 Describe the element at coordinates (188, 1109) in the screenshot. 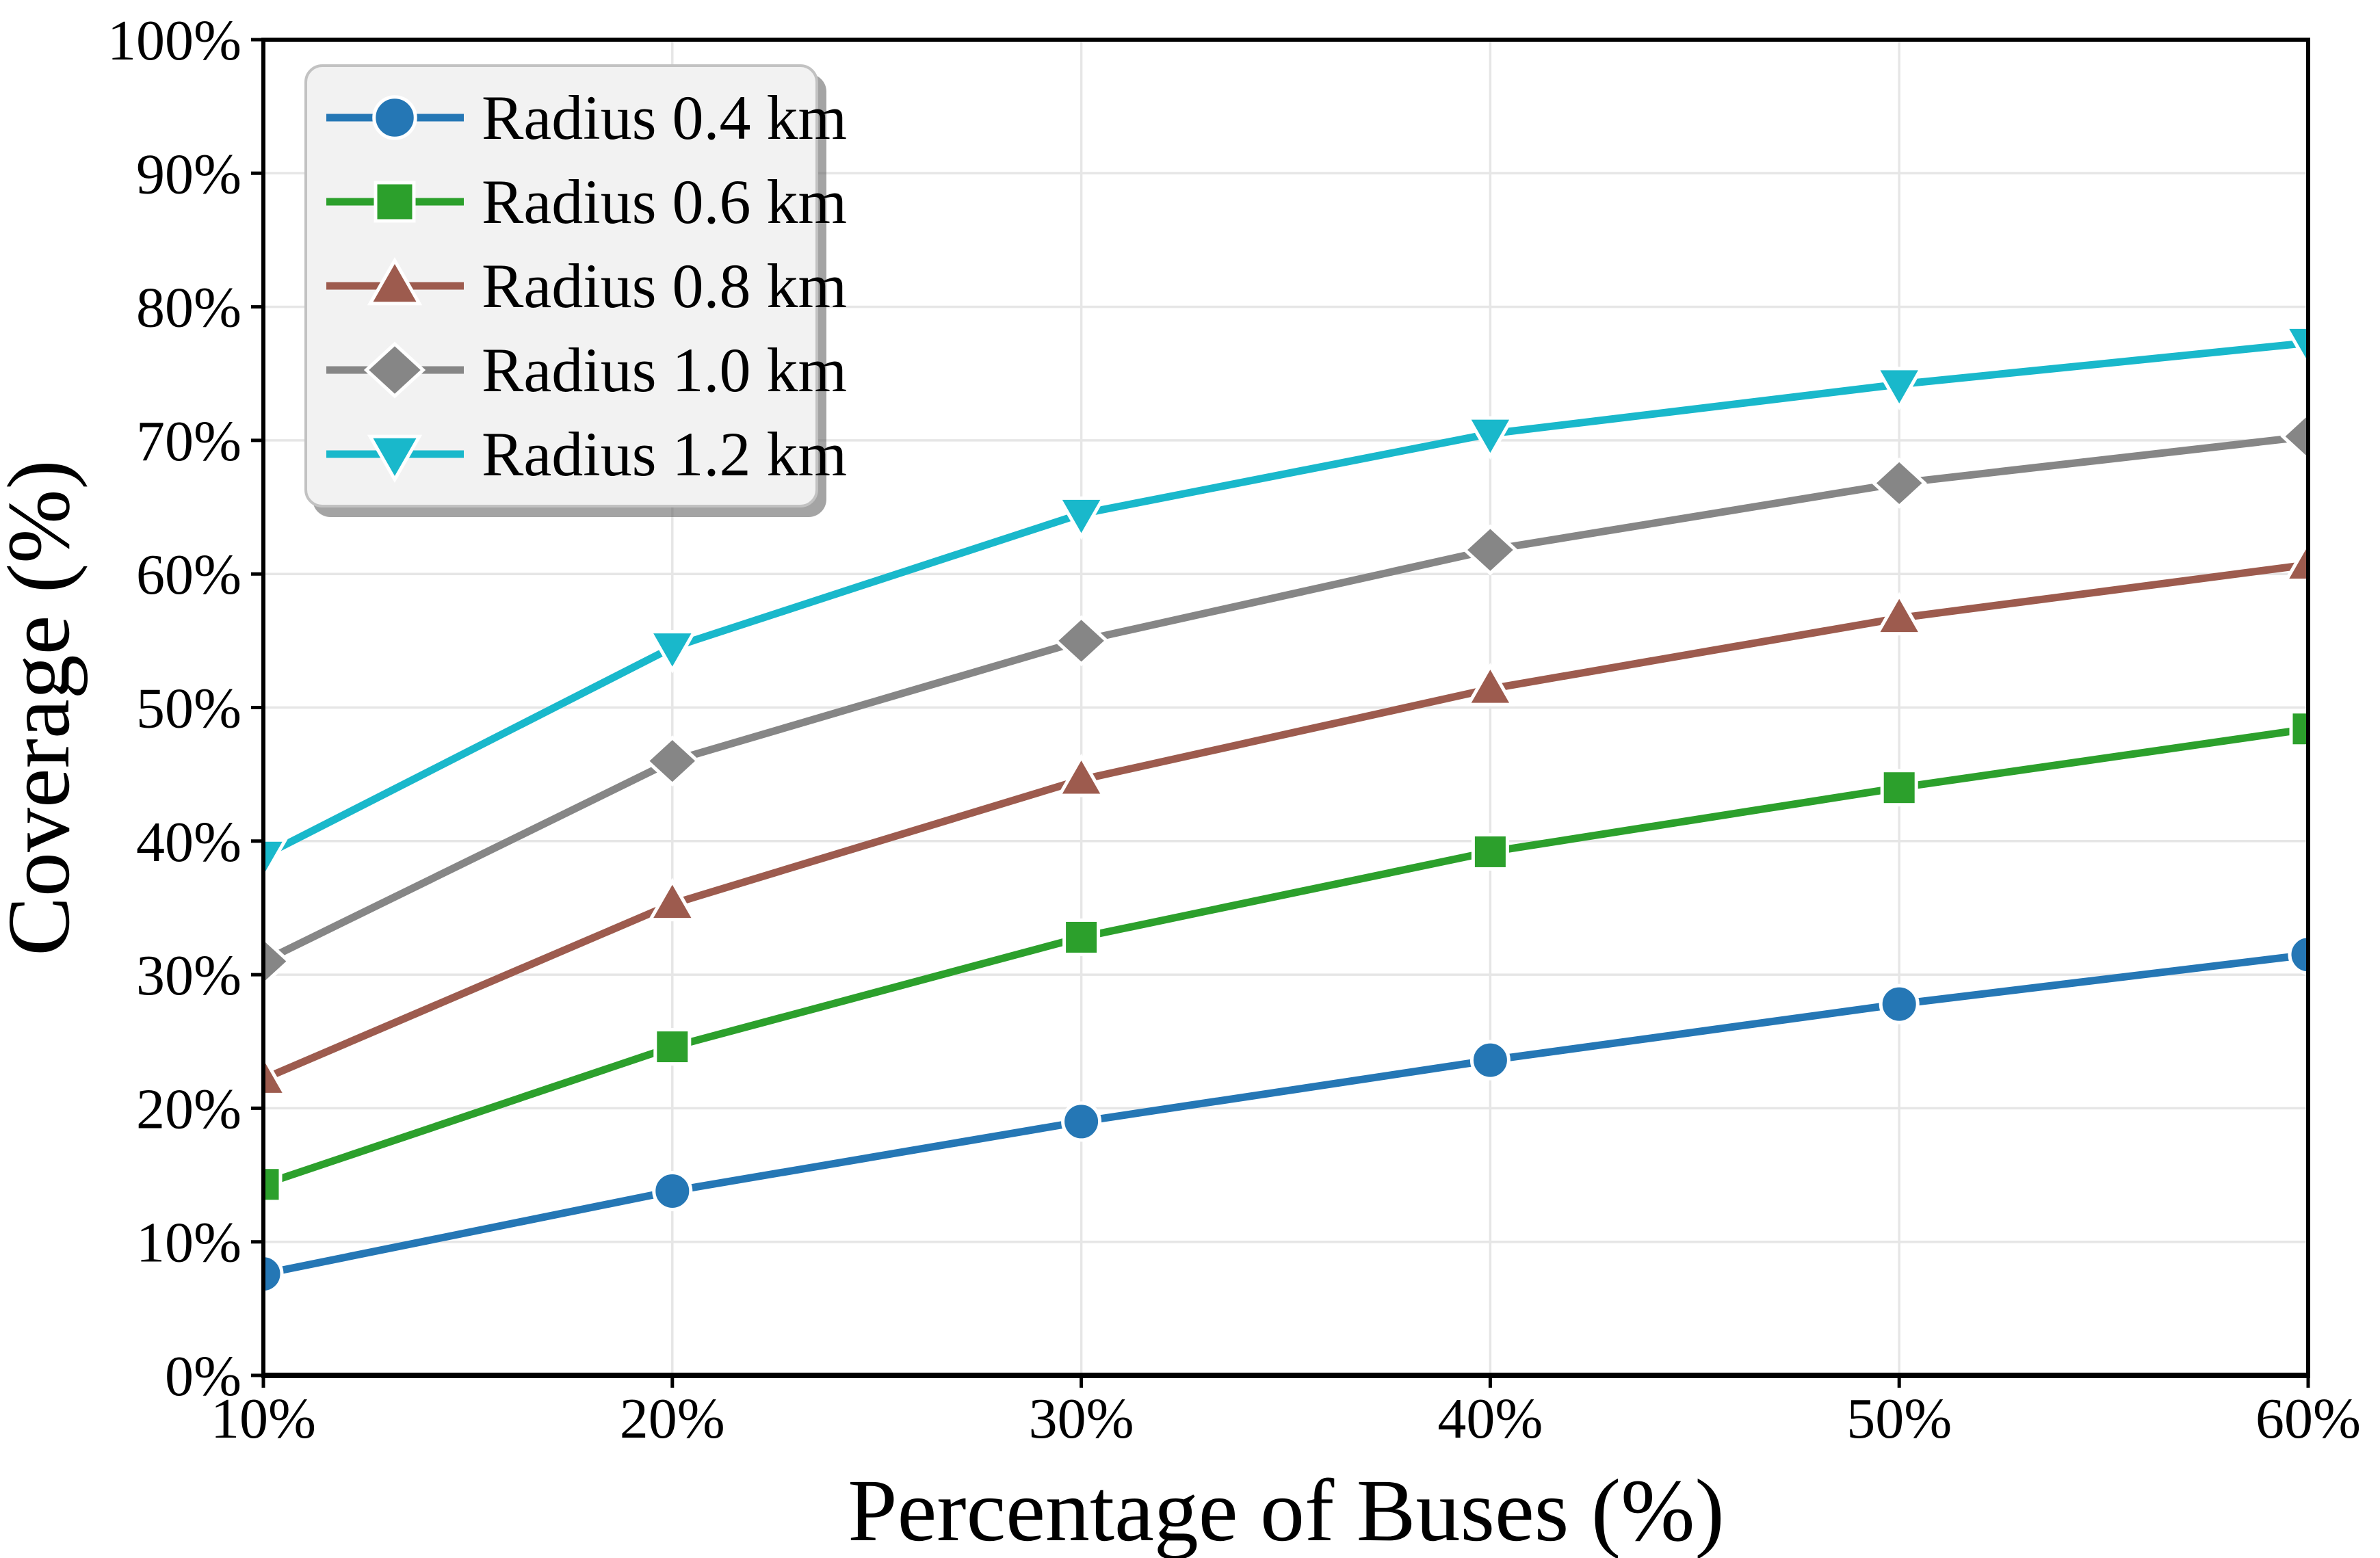

I see `y-tick-label: 20%` at that location.